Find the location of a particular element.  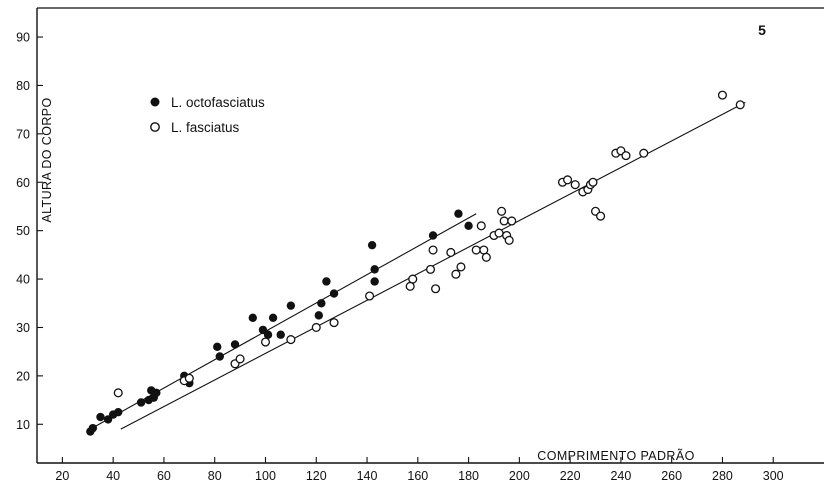

x-tick-label: 80 is located at coordinates (215, 476).